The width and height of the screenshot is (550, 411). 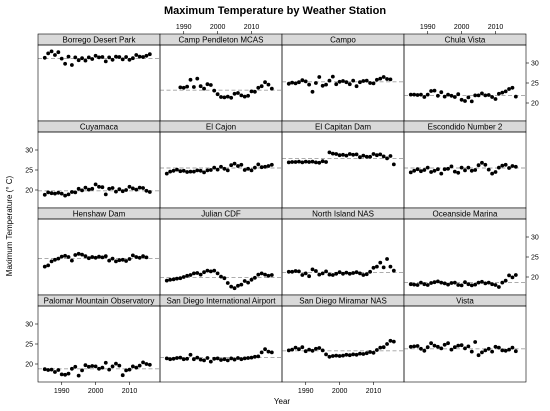 I want to click on point-escondido-number-2-2011, so click(x=498, y=167).